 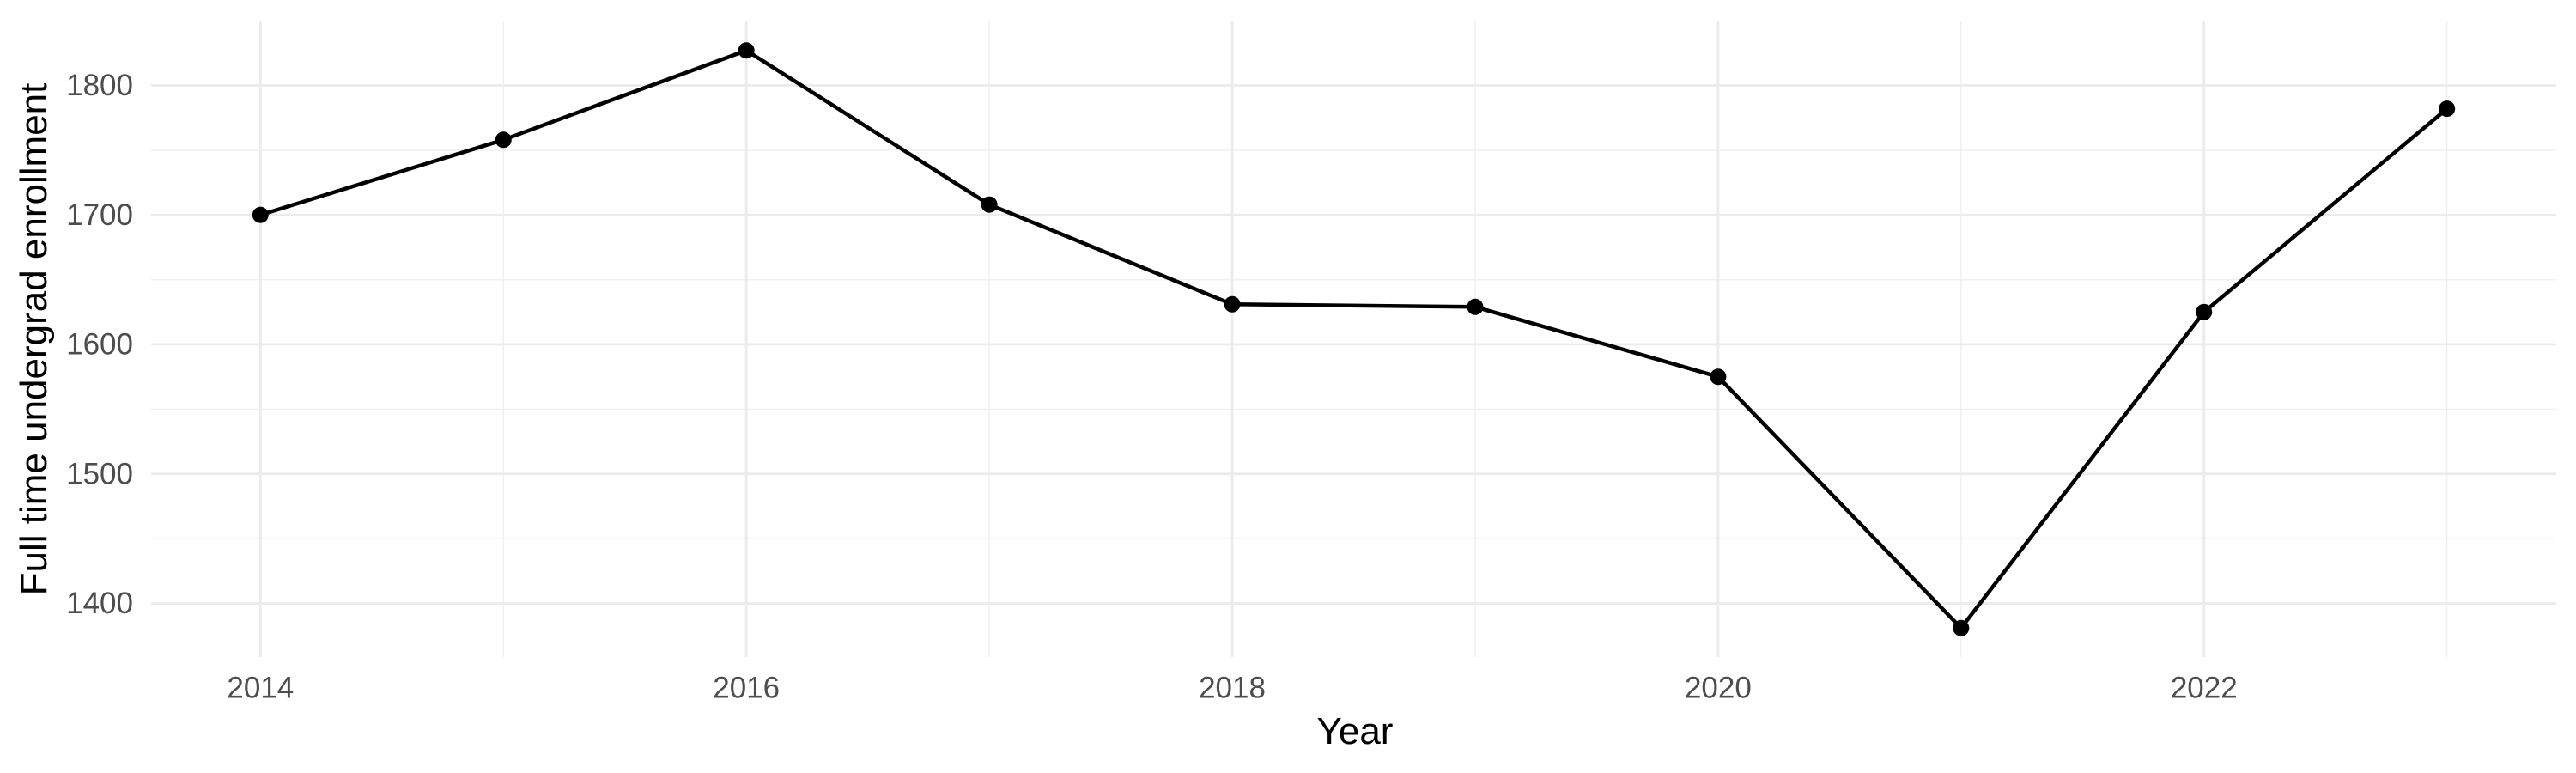 What do you see at coordinates (746, 688) in the screenshot?
I see `x-tick-label: 2016` at bounding box center [746, 688].